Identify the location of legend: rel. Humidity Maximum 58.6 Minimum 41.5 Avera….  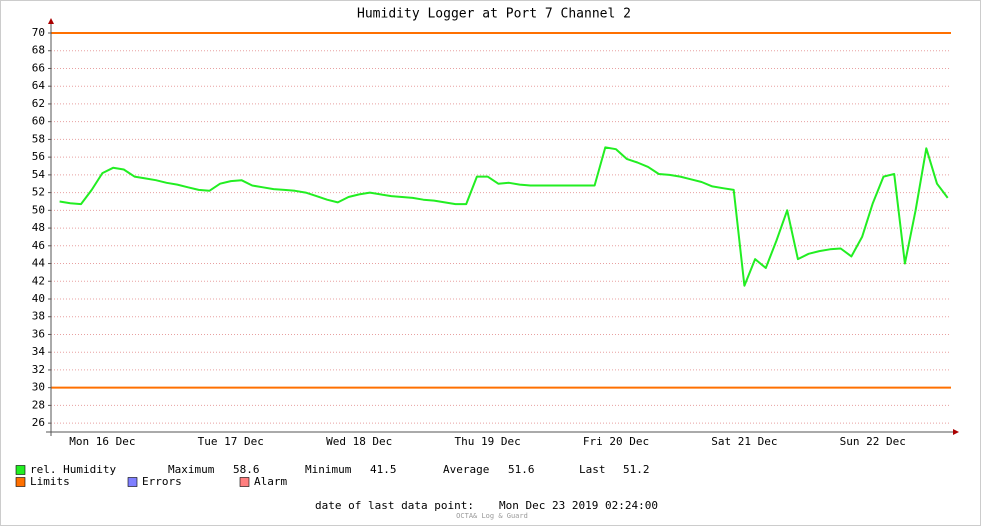
(332, 475).